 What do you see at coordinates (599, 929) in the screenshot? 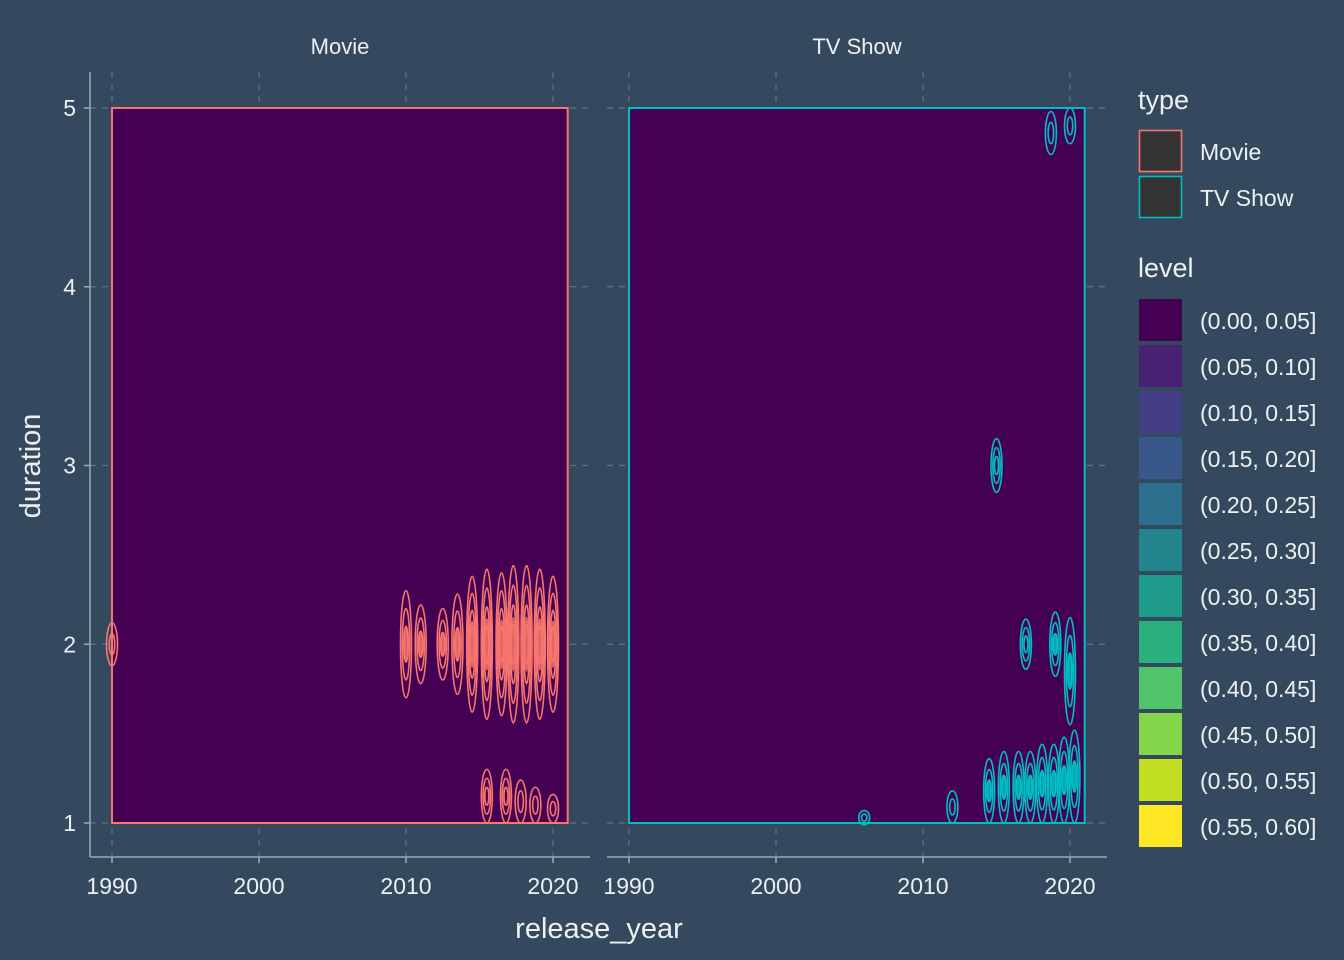
I see `x-axis-label: release_year` at bounding box center [599, 929].